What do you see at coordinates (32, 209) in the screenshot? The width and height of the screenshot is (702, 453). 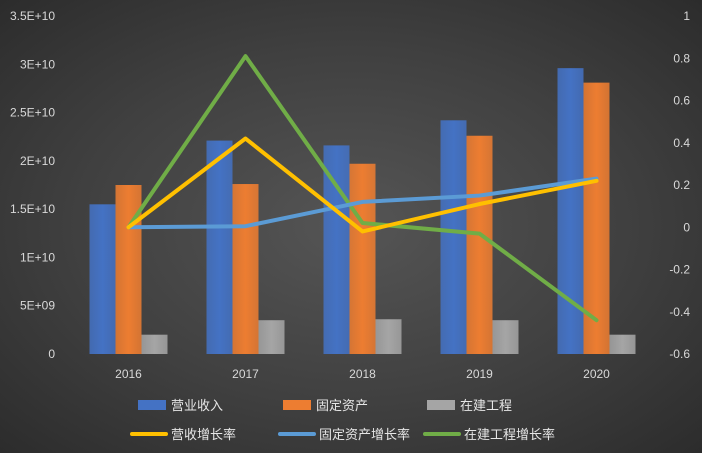 I see `left-tick-label: 1.5E+10` at bounding box center [32, 209].